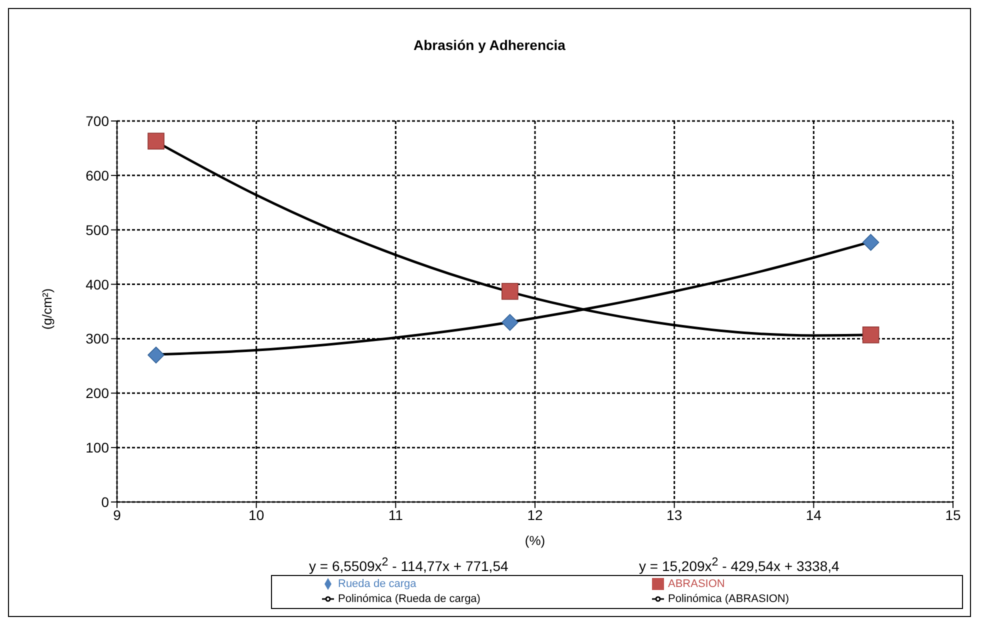 Image resolution: width=981 pixels, height=627 pixels. Describe the element at coordinates (117, 514) in the screenshot. I see `x-tick-label: 9` at that location.